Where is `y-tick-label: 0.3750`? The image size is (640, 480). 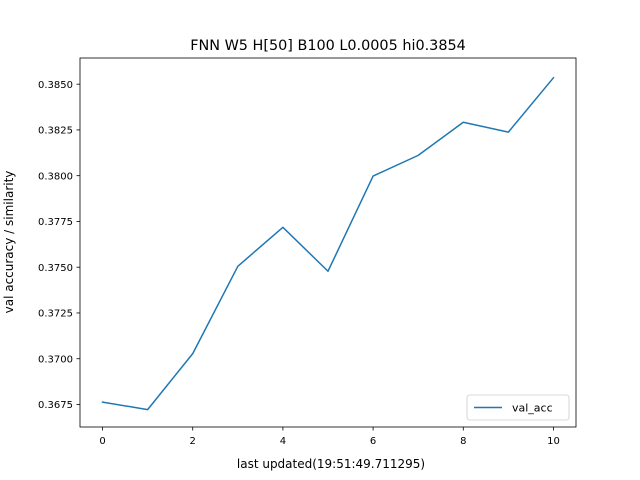 y-tick-label: 0.3750 is located at coordinates (55, 268).